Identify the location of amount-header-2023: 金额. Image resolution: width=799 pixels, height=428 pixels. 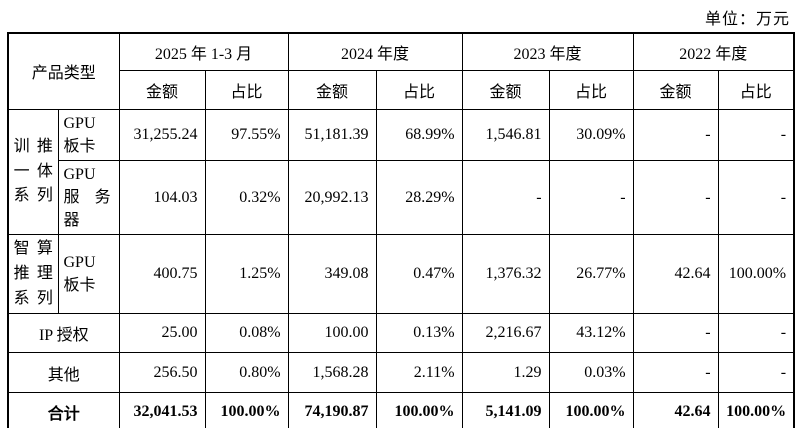
(505, 89).